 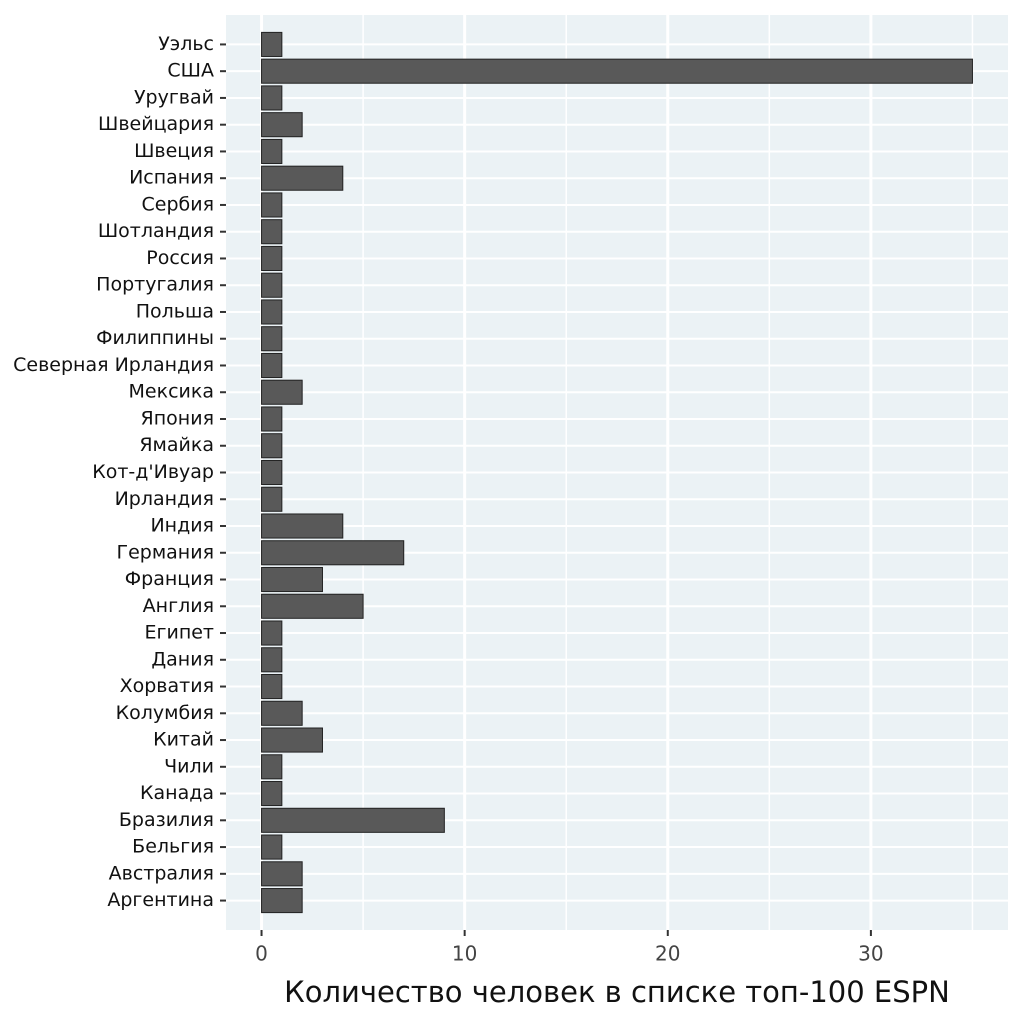 What do you see at coordinates (179, 633) in the screenshot?
I see `y-tick-label: Египет` at bounding box center [179, 633].